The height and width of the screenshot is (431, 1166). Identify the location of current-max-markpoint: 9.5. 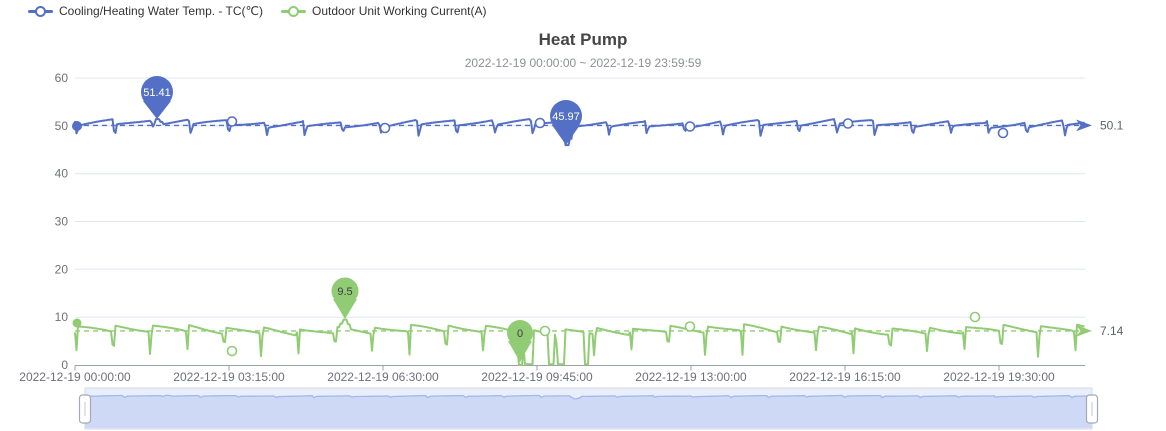
(345, 298).